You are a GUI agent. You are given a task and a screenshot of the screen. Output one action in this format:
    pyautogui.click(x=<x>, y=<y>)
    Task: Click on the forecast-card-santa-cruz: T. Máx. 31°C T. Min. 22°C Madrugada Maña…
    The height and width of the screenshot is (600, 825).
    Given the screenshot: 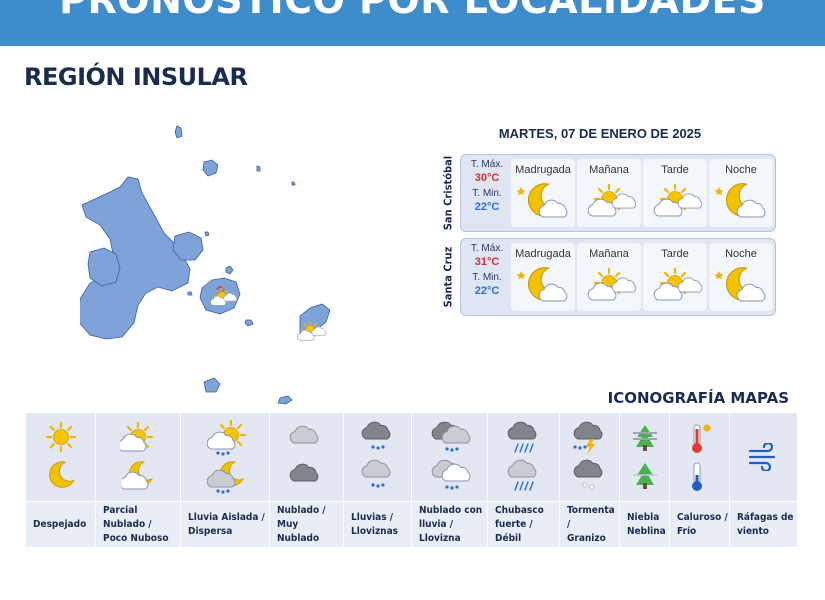 What is the action you would take?
    pyautogui.click(x=618, y=277)
    